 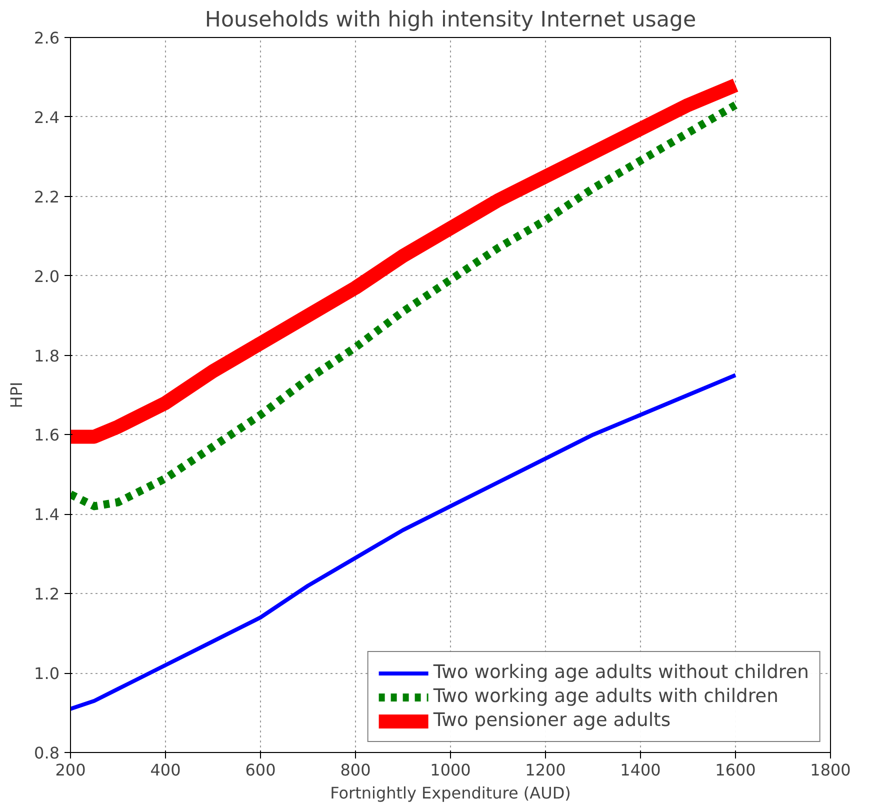 What do you see at coordinates (640, 770) in the screenshot?
I see `x-tick-label: 1400` at bounding box center [640, 770].